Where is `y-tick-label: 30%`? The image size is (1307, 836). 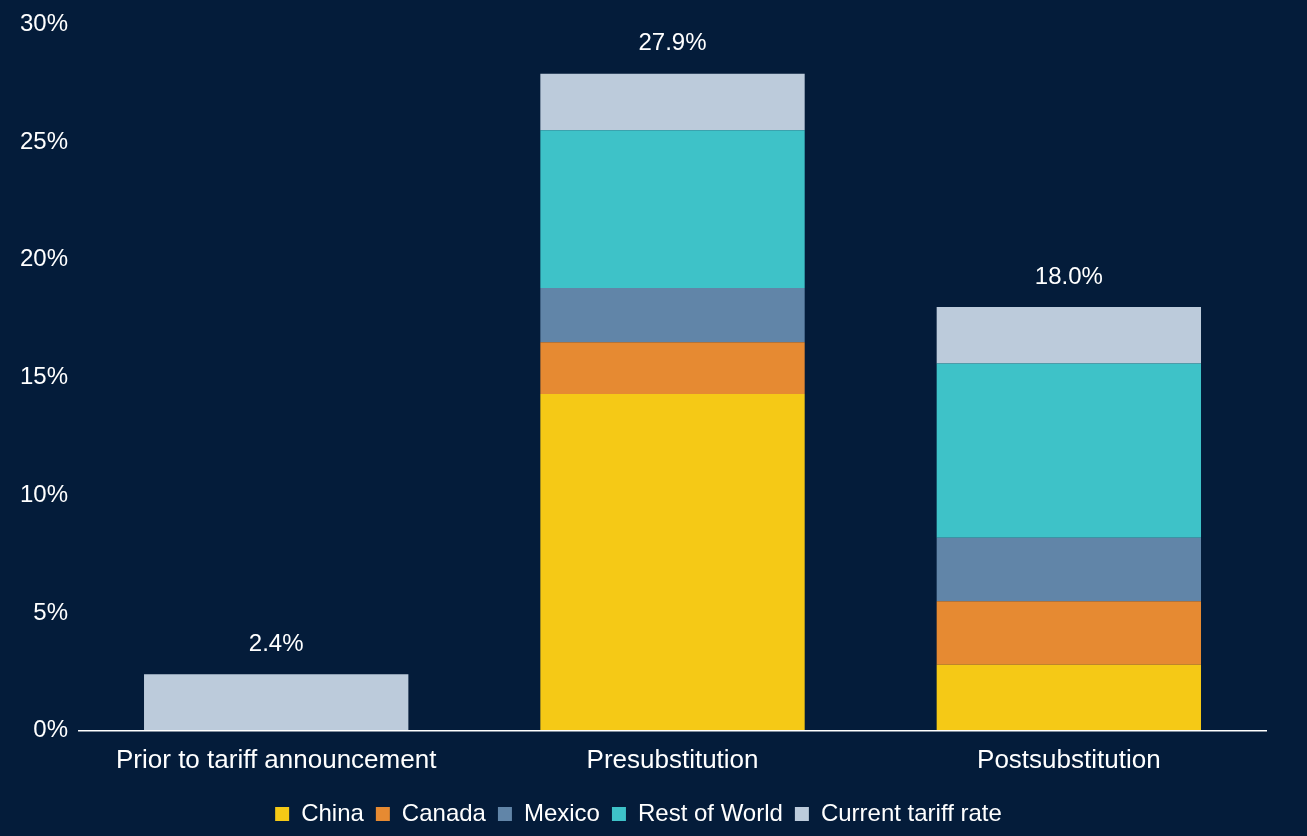 y-tick-label: 30% is located at coordinates (44, 23).